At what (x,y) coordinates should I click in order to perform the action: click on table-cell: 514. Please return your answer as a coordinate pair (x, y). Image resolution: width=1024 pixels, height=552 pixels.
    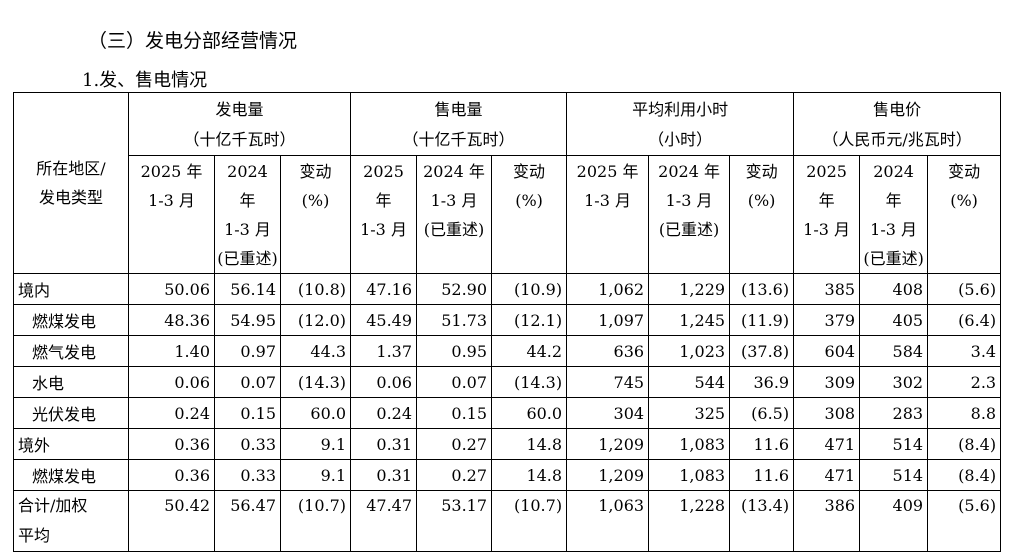
    Looking at the image, I should click on (894, 444).